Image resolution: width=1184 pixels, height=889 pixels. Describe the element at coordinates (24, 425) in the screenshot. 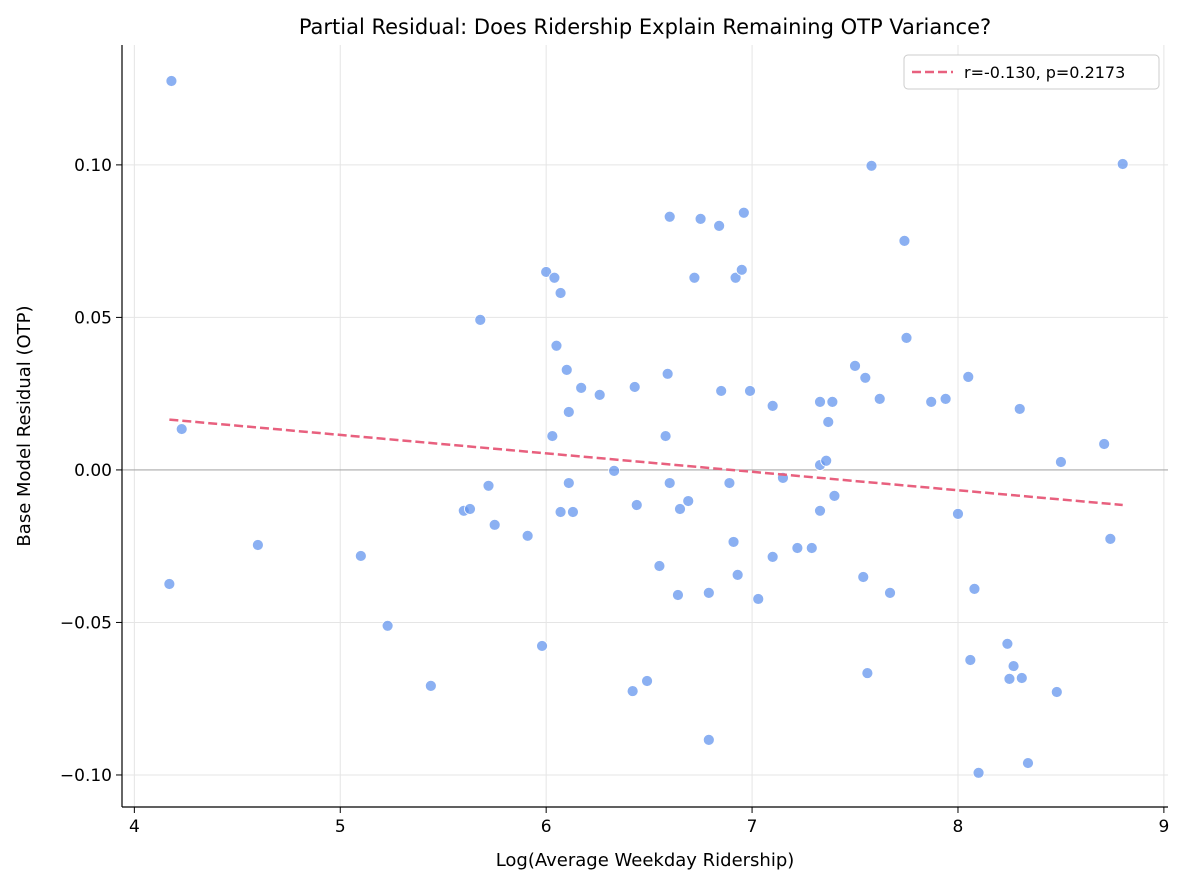

I see `y-axis-label: Base Model Residual (OTP)` at that location.